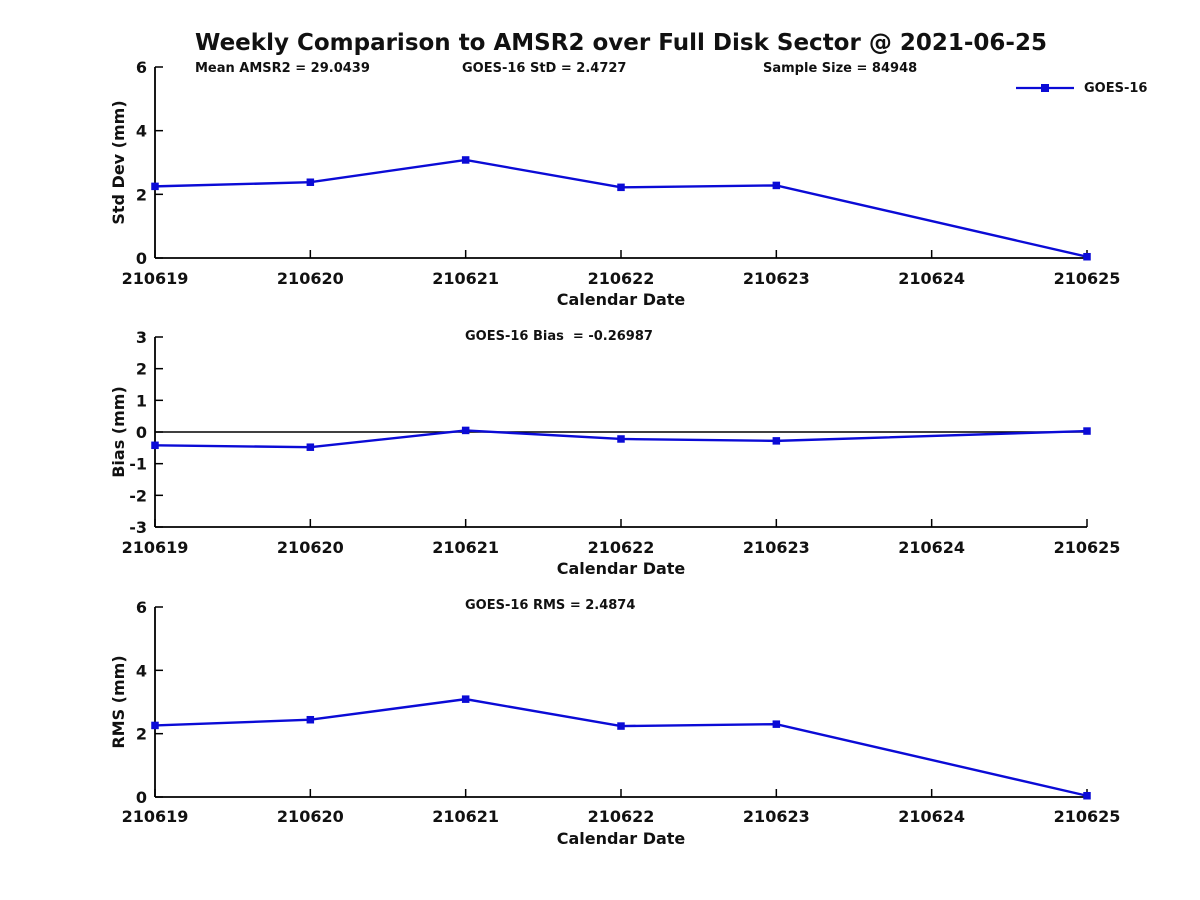  What do you see at coordinates (118, 162) in the screenshot?
I see `y-axis-label: Std Dev (mm)` at bounding box center [118, 162].